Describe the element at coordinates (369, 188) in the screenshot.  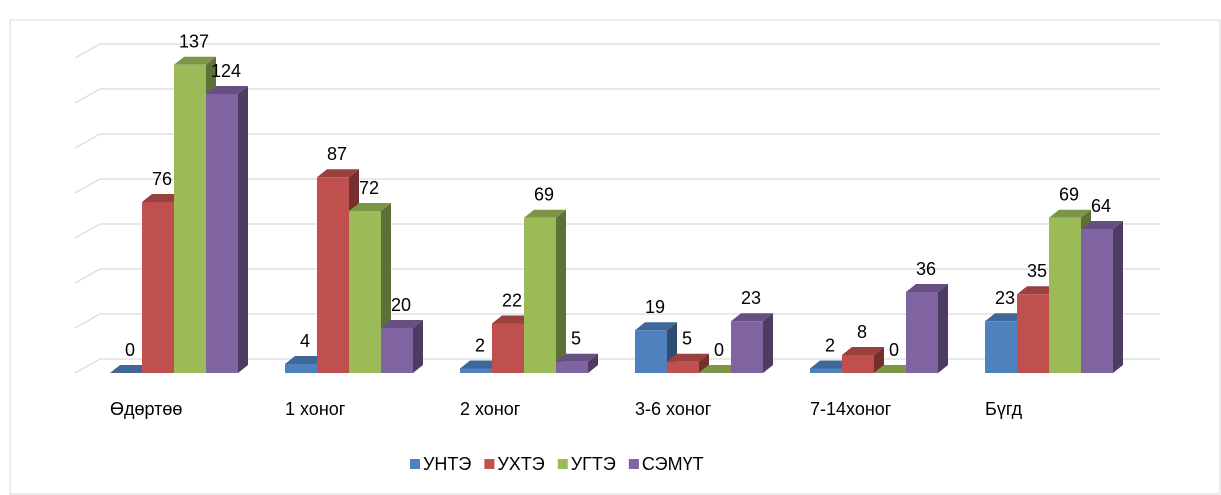
I see `data-label: 72` at that location.